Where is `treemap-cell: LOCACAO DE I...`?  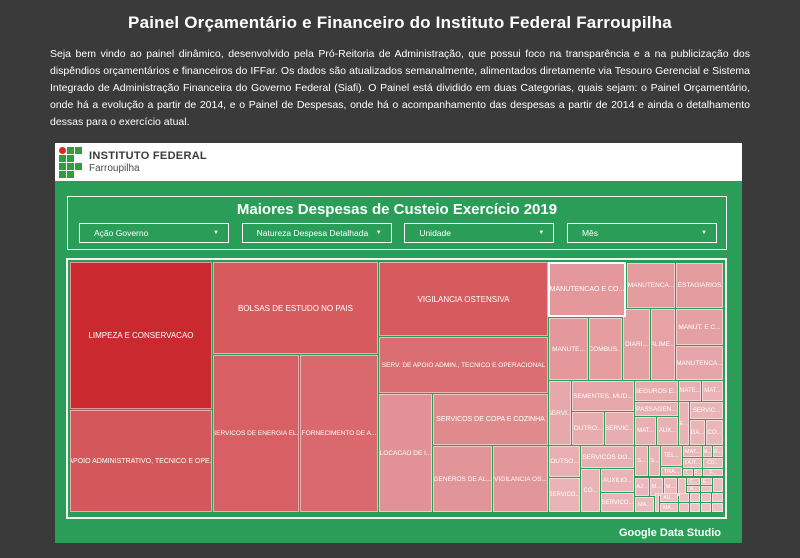
treemap-cell: LOCACAO DE I... is located at coordinates (405, 453).